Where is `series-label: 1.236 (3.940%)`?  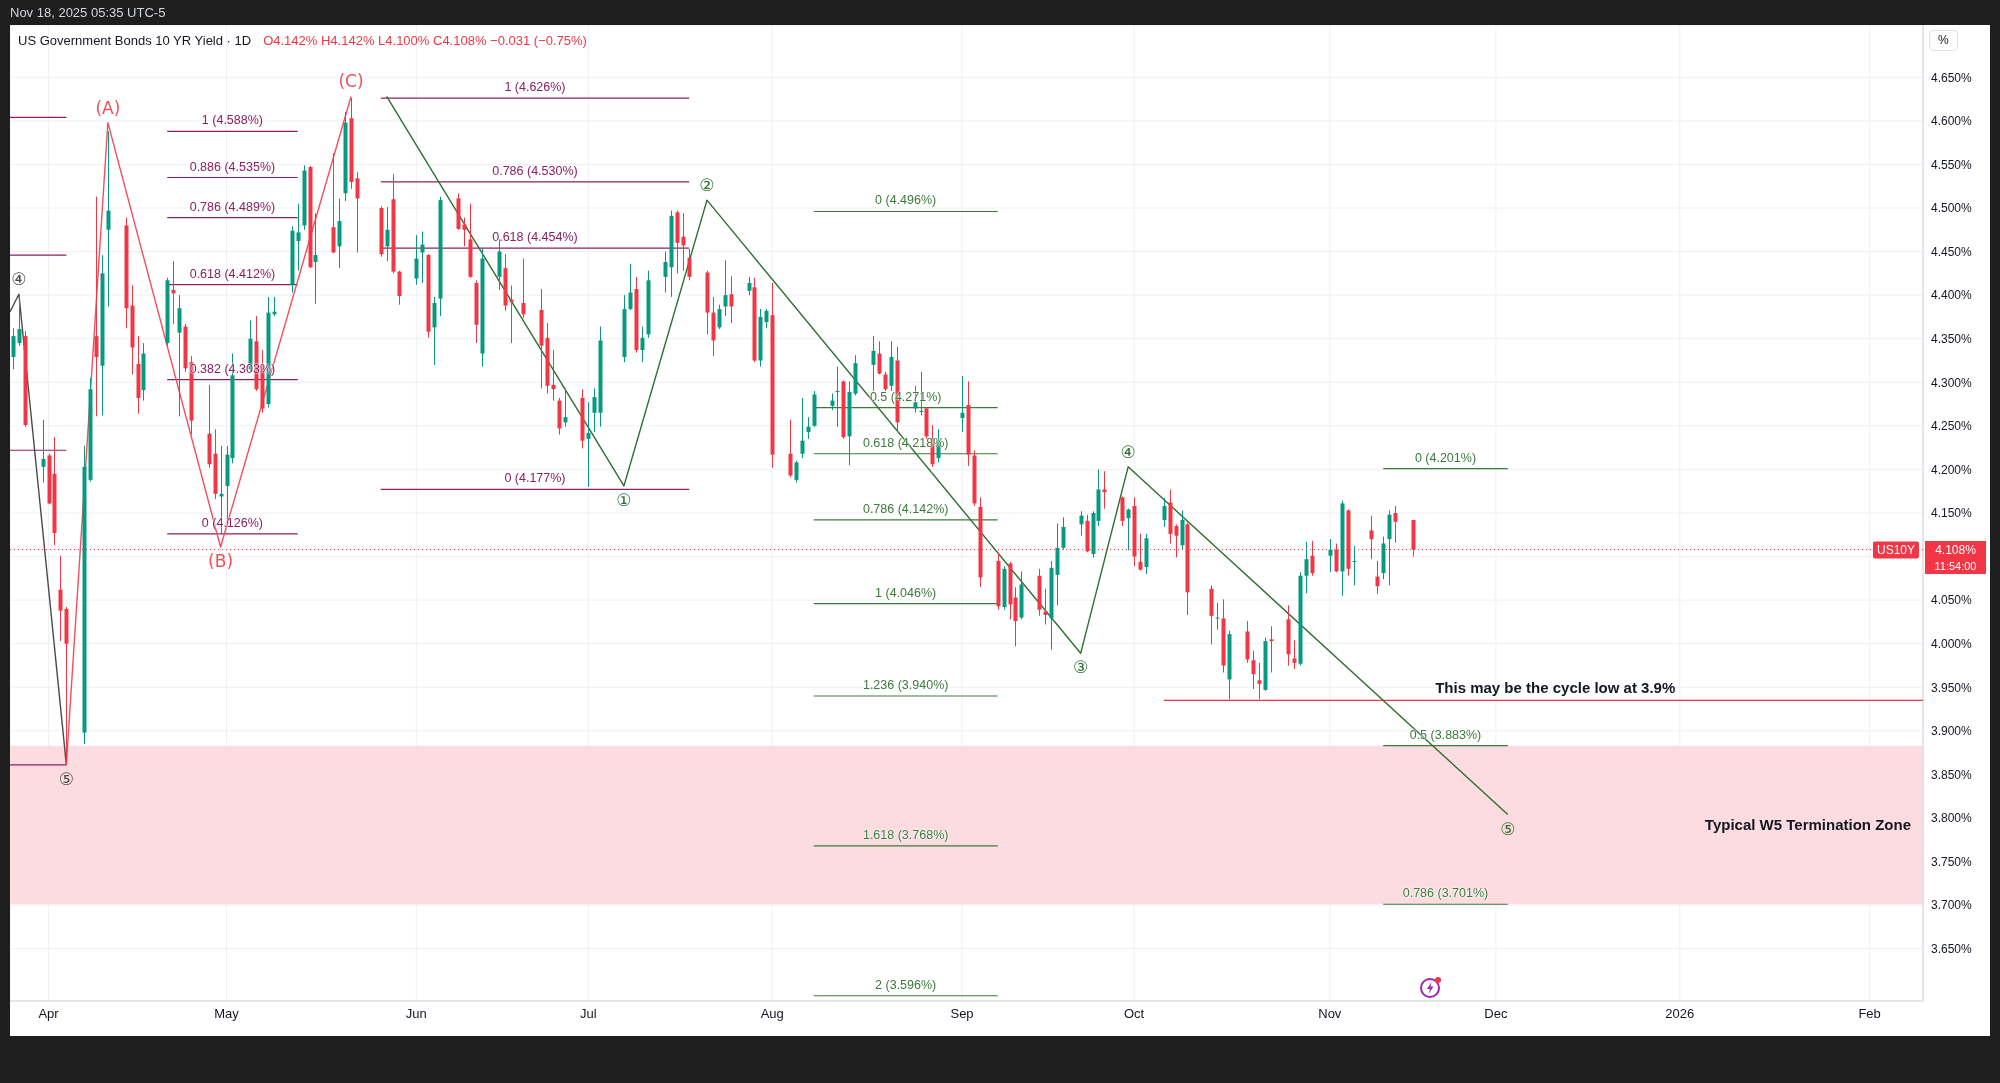 series-label: 1.236 (3.940%) is located at coordinates (905, 685).